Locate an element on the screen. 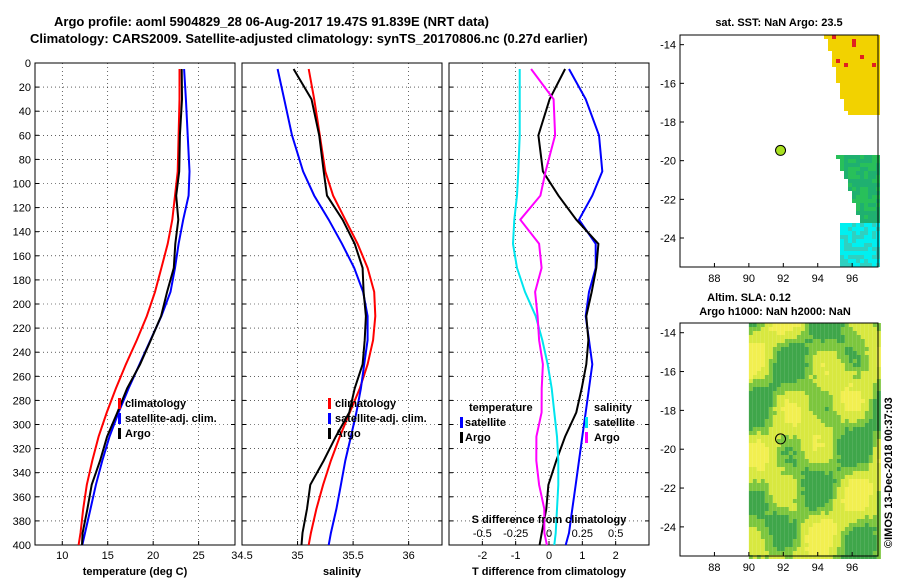  legend-label: Argo is located at coordinates (348, 434).